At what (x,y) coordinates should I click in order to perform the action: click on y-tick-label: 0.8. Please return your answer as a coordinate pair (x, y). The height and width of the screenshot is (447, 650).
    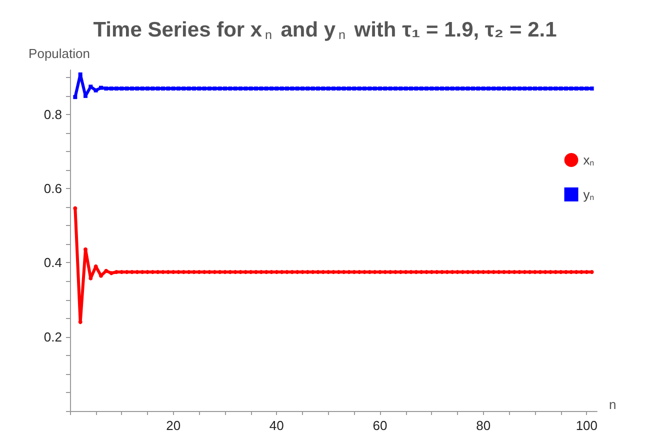
    Looking at the image, I should click on (53, 114).